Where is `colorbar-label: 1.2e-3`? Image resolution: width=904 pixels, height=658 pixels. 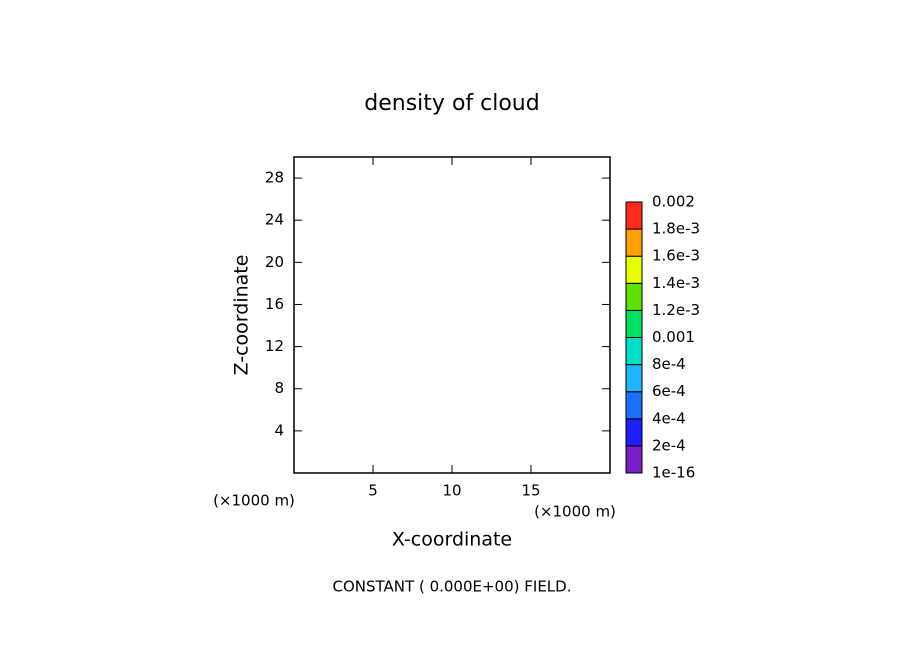
colorbar-label: 1.2e-3 is located at coordinates (676, 310).